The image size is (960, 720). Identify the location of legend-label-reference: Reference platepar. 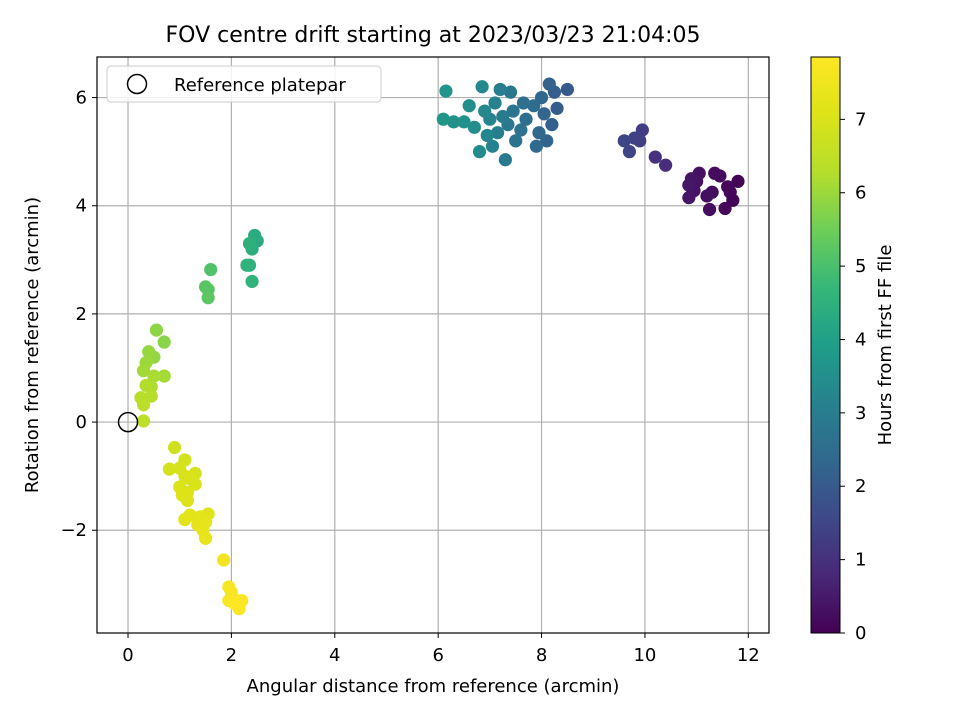
(260, 85).